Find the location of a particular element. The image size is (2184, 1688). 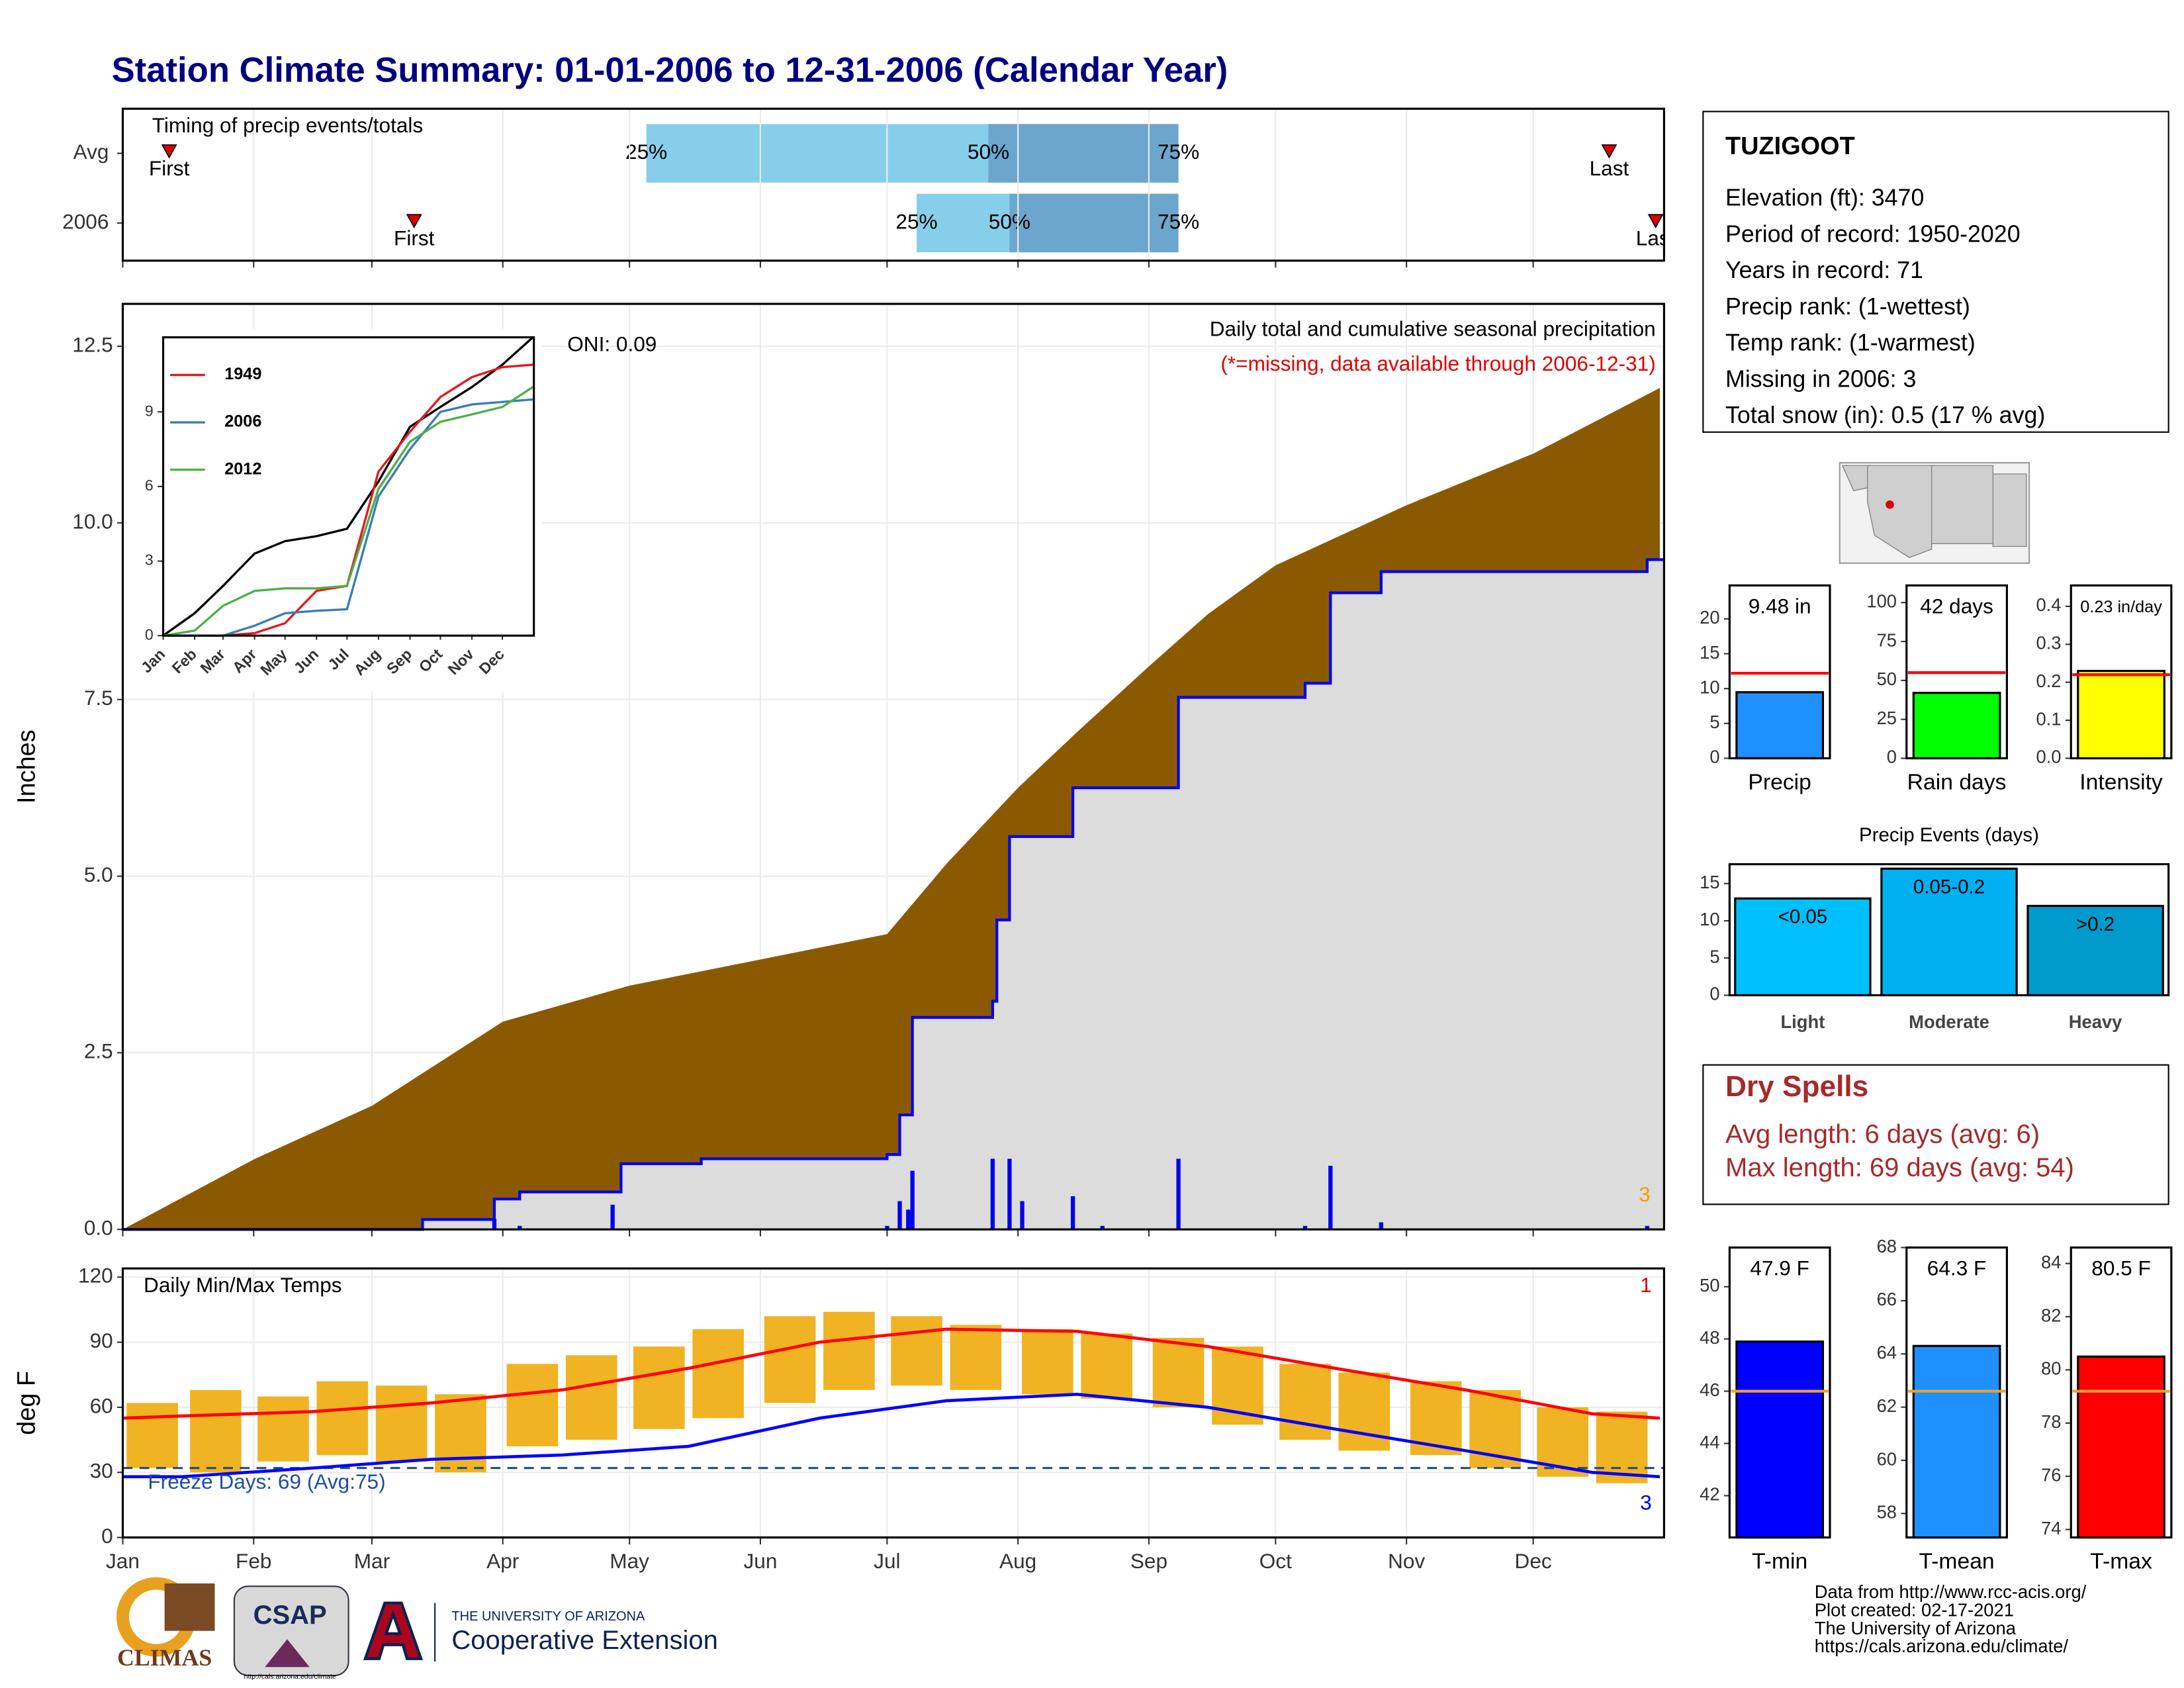

y-tick-label: 0.1 is located at coordinates (2048, 718).